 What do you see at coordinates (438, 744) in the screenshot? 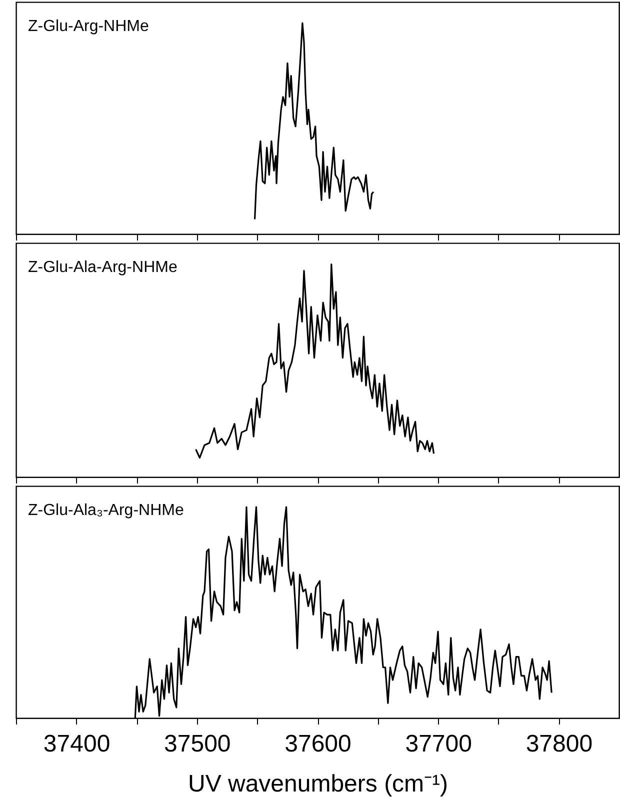
I see `x-tick-label: 37700` at bounding box center [438, 744].